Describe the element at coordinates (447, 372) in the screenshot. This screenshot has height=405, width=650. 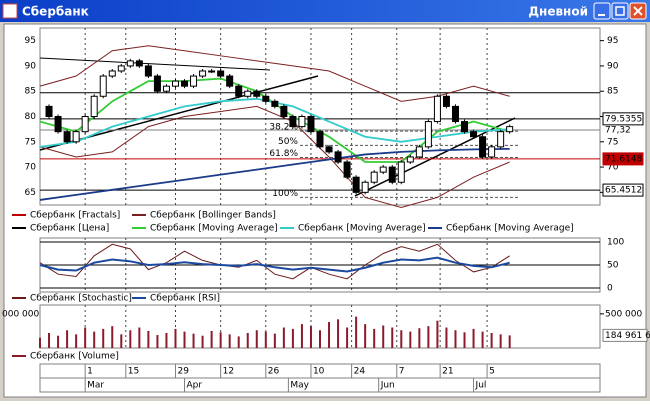
I see `day-label: 21` at that location.